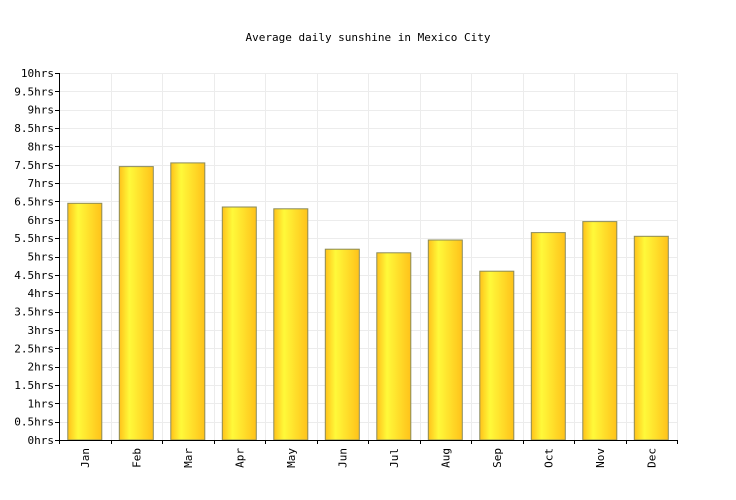 This screenshot has width=736, height=500. What do you see at coordinates (368, 458) in the screenshot?
I see `x-tick-labels: Jan Feb Mar Apr May Jun Jul Aug Sep Oct Nov Dec` at bounding box center [368, 458].